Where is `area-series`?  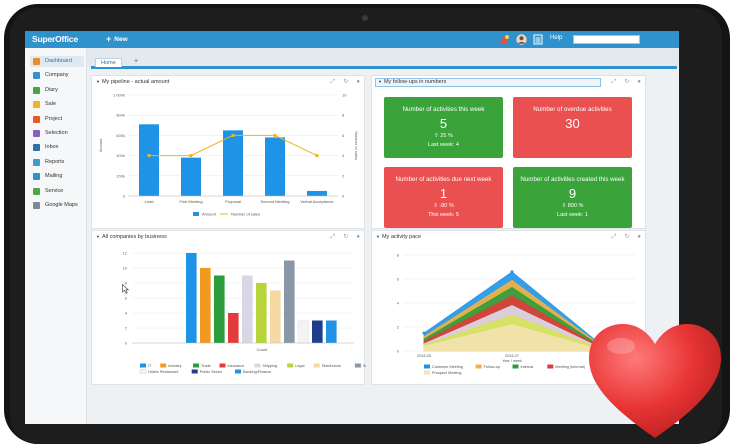 area-series is located at coordinates (510, 338).